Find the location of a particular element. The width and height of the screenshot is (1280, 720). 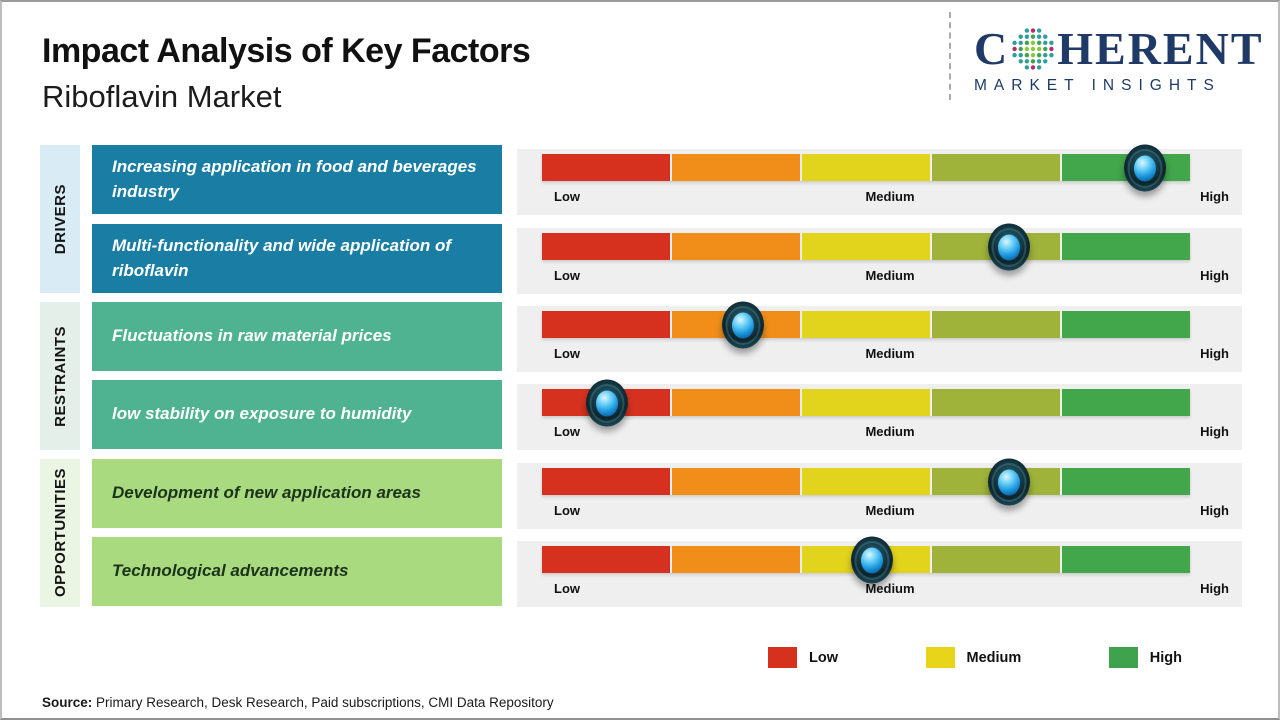

legend-swatch-medium is located at coordinates (940, 657).